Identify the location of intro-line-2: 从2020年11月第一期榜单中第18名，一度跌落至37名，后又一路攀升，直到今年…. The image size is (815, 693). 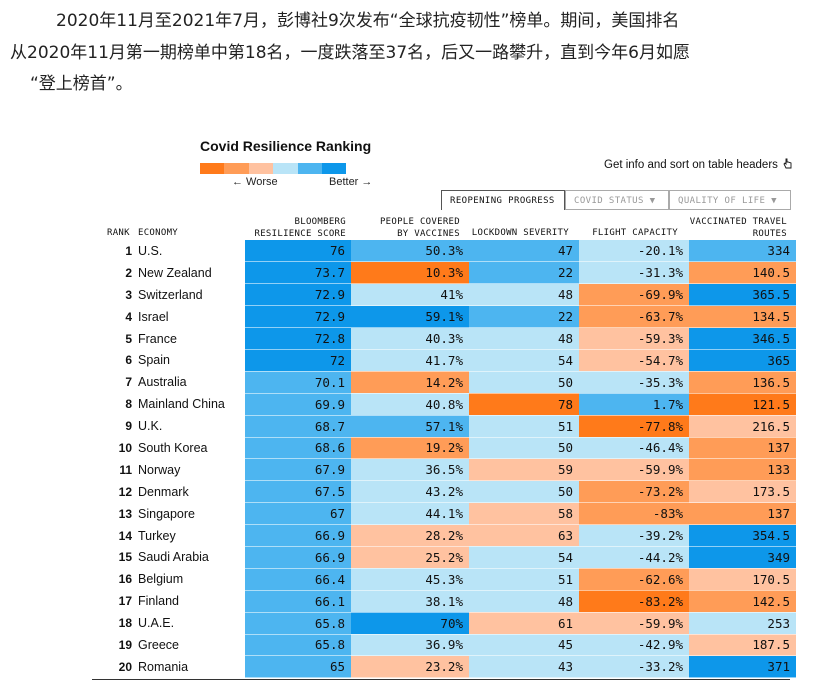
(350, 52).